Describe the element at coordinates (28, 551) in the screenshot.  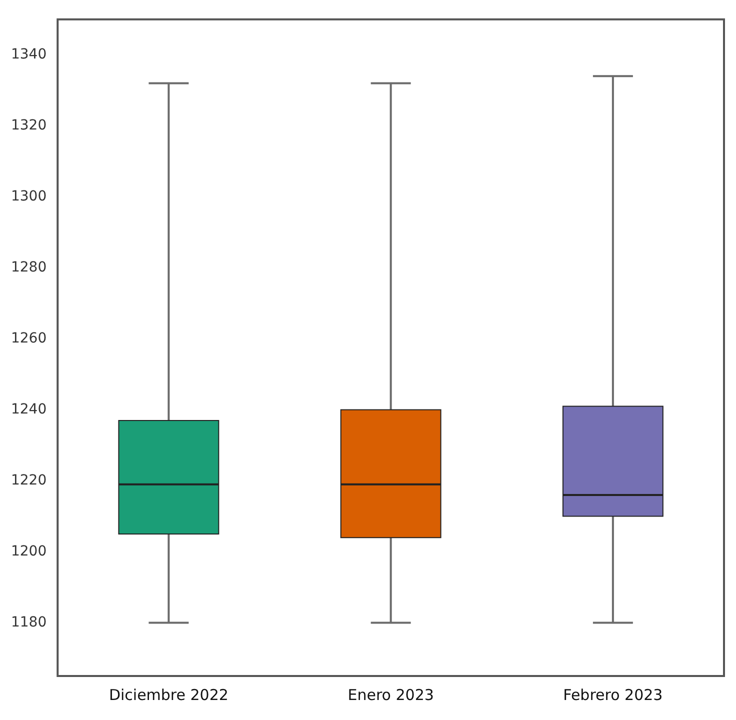
I see `y-tick-label: 1200` at that location.